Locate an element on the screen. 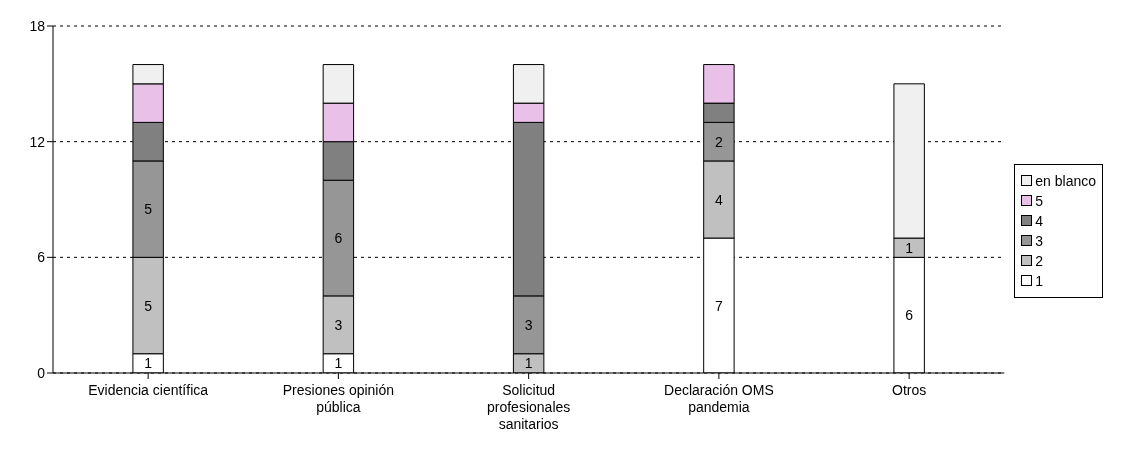  data-label: 2 is located at coordinates (719, 141).